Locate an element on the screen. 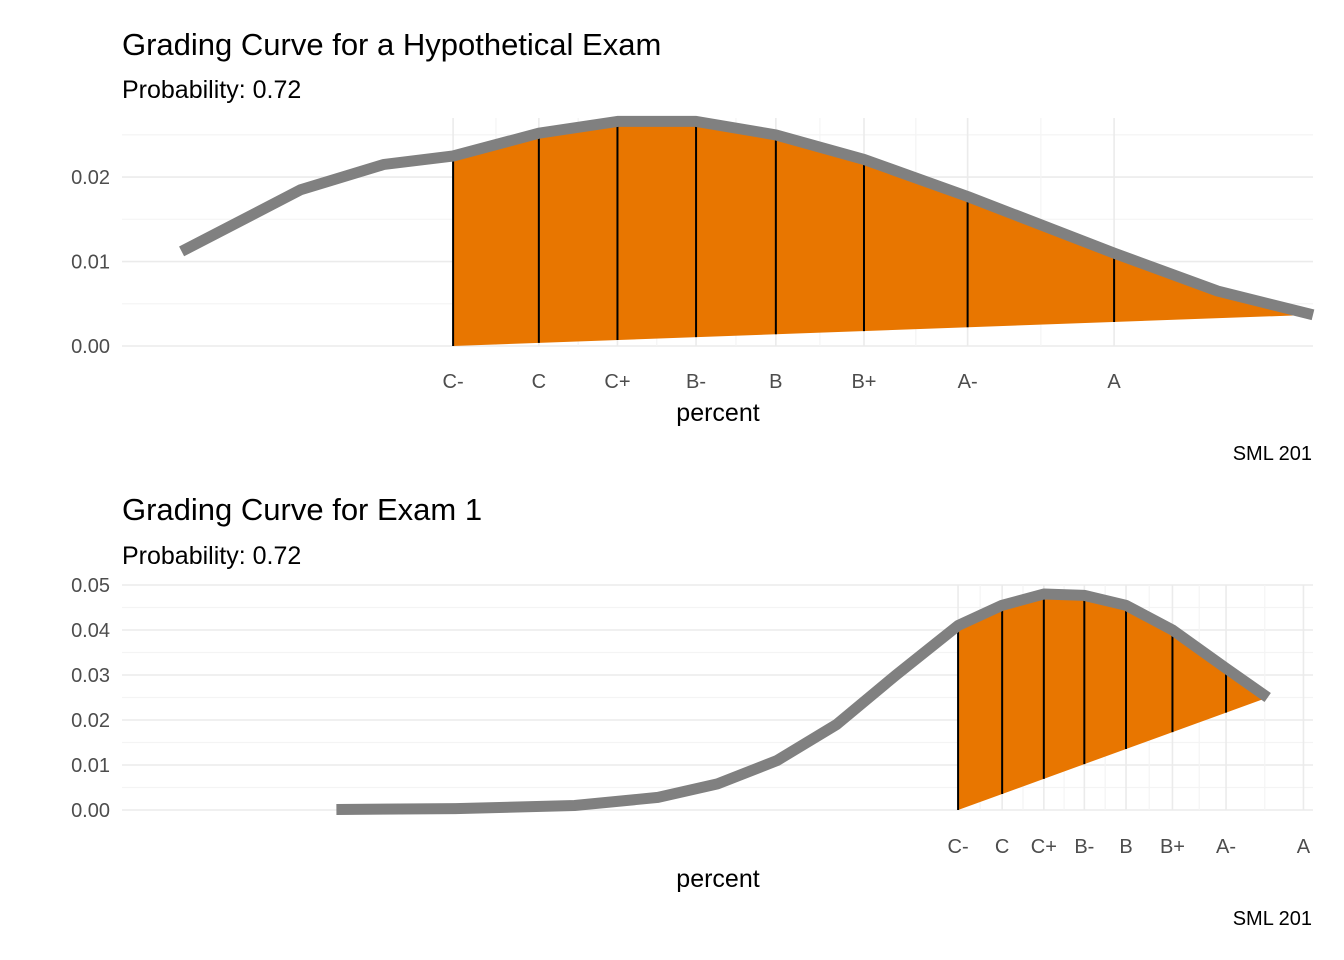 The width and height of the screenshot is (1344, 960). chart-title: Grading Curve for Exam 1 is located at coordinates (302, 509).